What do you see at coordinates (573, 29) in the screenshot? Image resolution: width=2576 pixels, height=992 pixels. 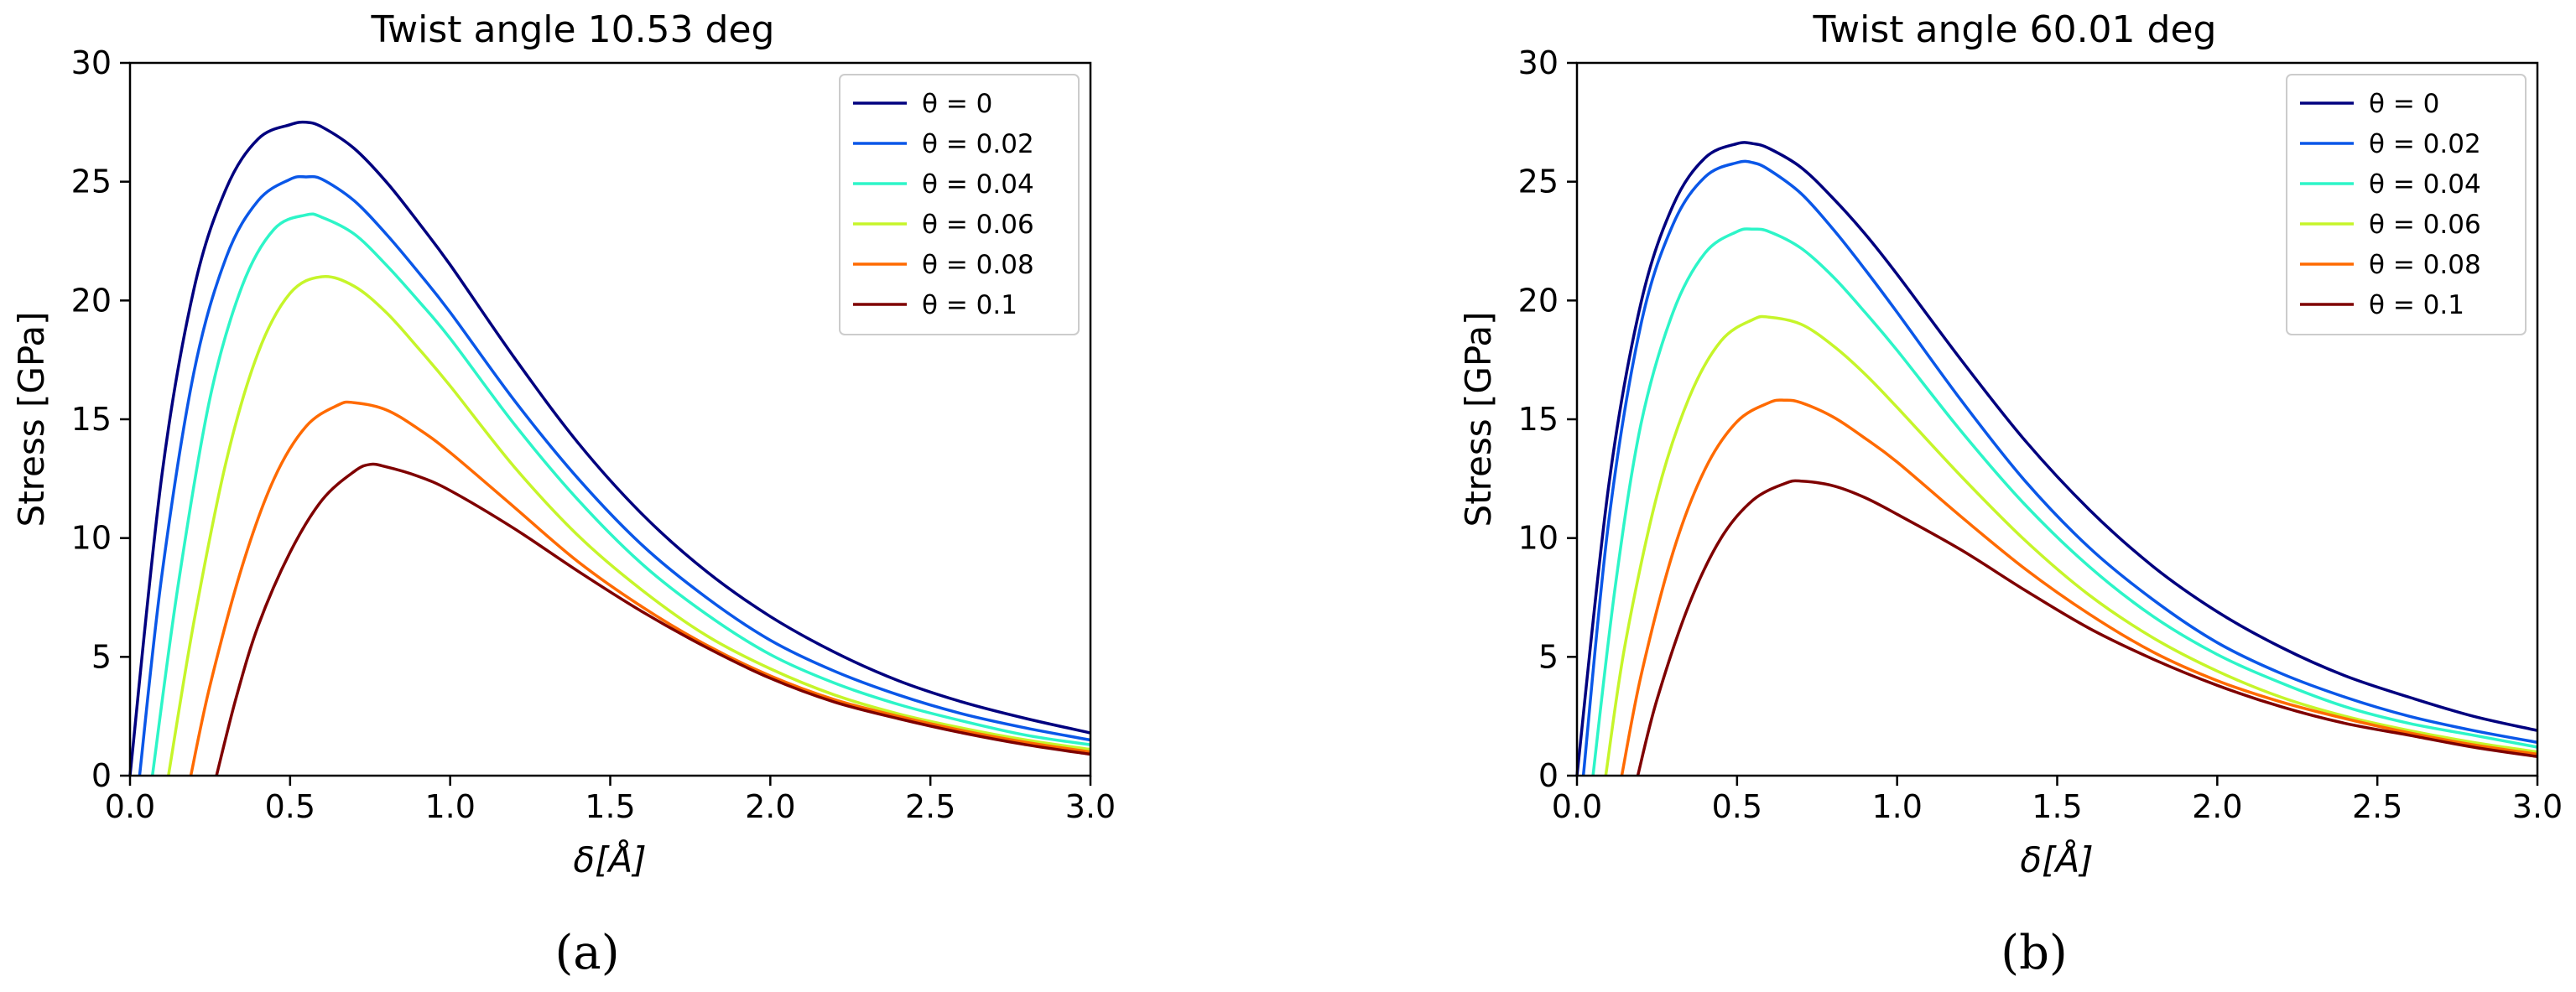 I see `chart-title: Twist angle 10.53 deg` at bounding box center [573, 29].